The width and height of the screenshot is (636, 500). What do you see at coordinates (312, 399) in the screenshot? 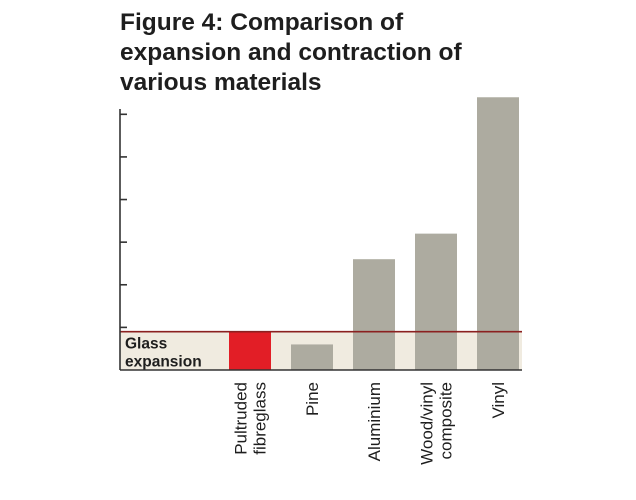
I see `x-tick-label-pine: Pine` at bounding box center [312, 399].